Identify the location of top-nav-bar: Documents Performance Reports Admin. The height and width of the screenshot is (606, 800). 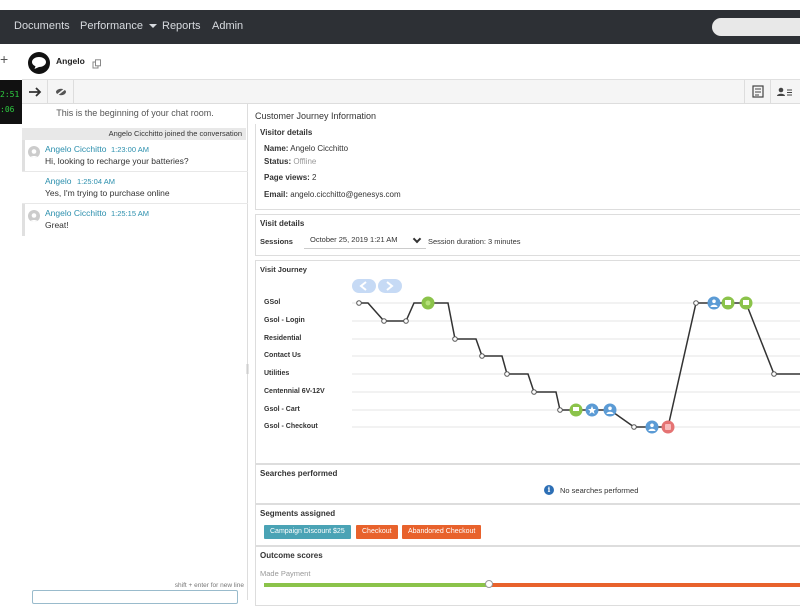
(400, 27).